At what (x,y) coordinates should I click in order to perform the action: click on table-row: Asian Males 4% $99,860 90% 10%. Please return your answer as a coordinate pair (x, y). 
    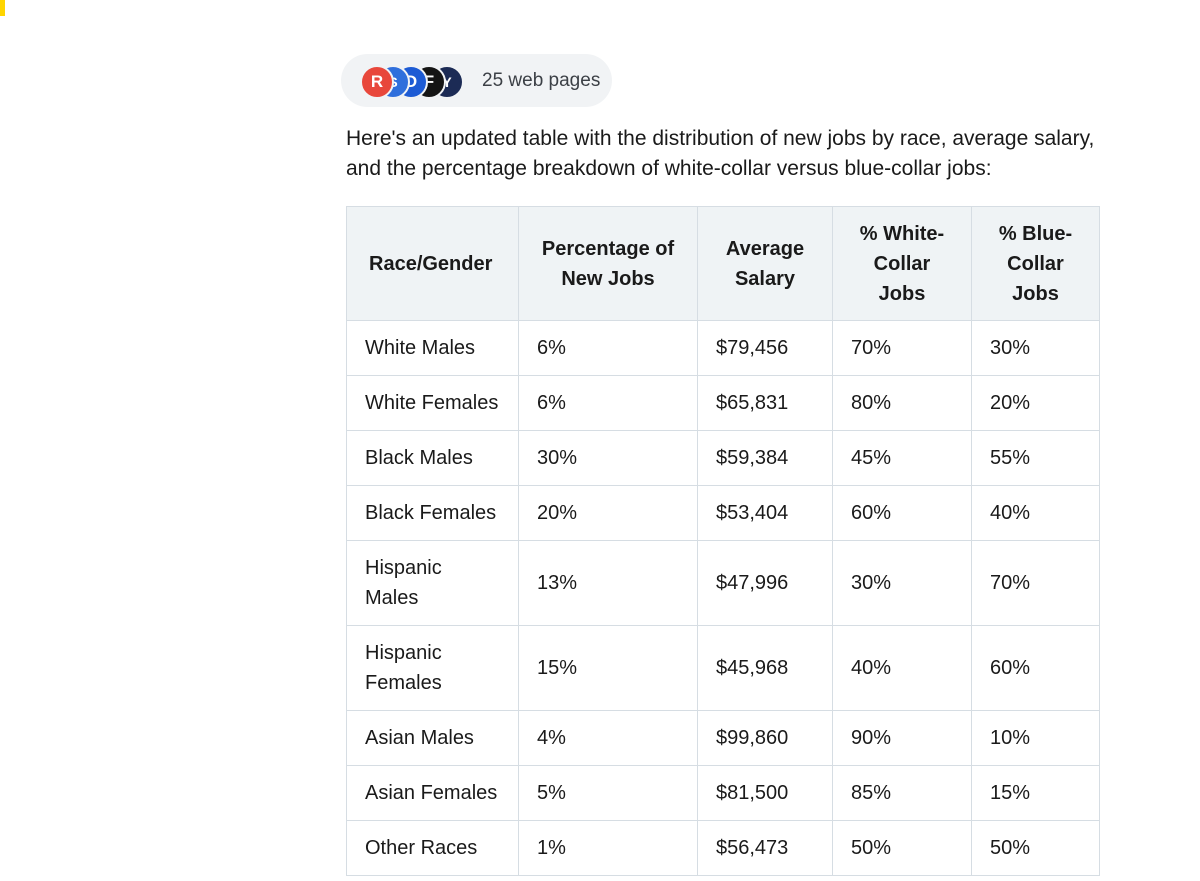
    Looking at the image, I should click on (723, 738).